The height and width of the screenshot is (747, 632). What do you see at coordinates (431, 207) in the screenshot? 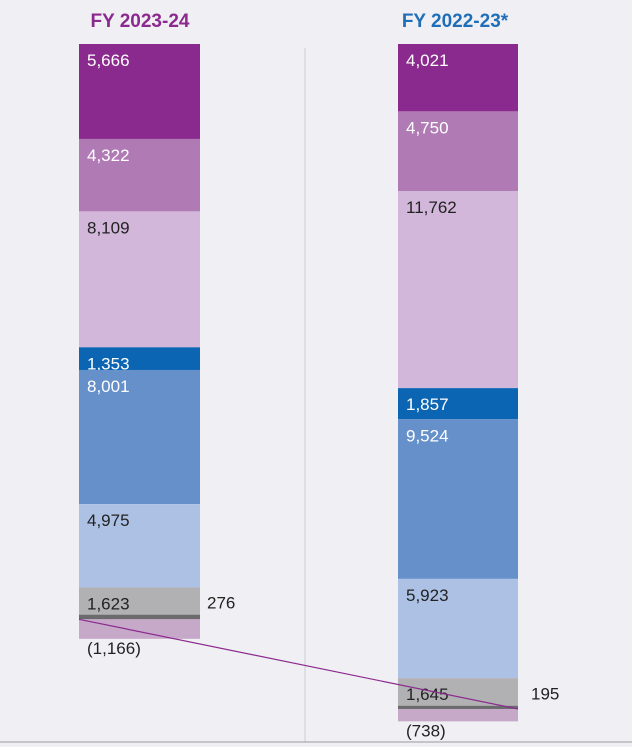
I see `data-label: 11,762` at bounding box center [431, 207].